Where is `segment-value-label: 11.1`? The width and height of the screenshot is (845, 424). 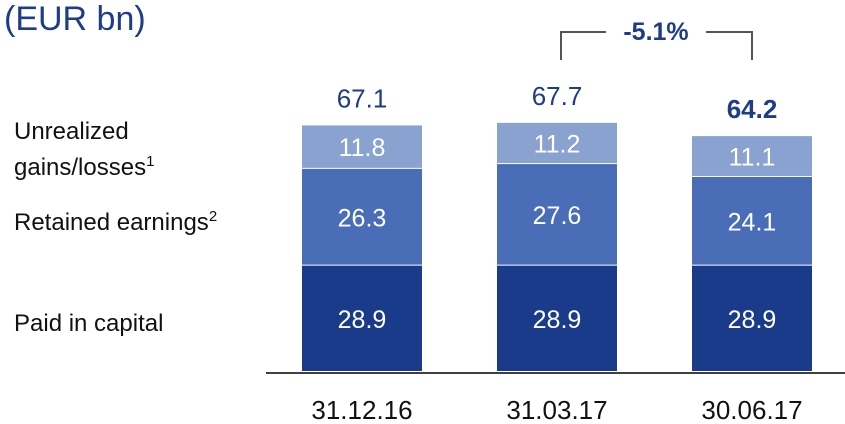
segment-value-label: 11.1 is located at coordinates (752, 158).